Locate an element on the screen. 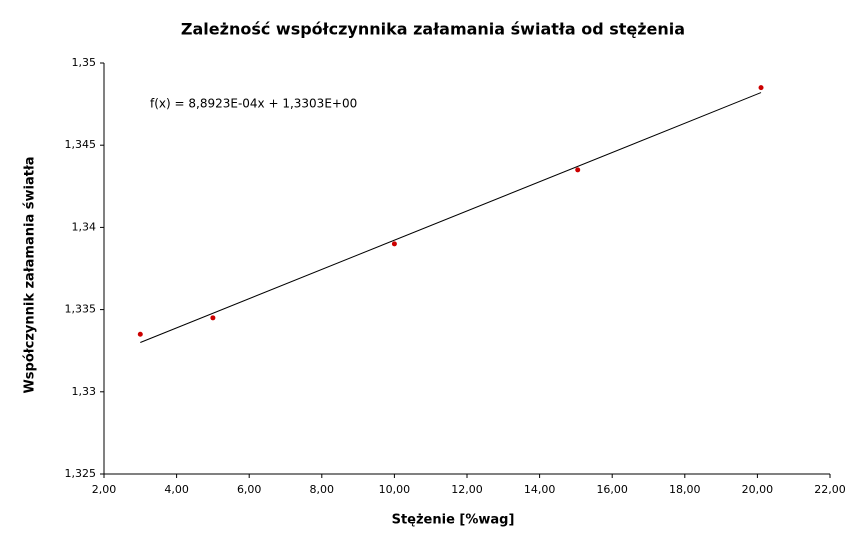 The image size is (866, 548). y-tick-label: 1,325 is located at coordinates (81, 473).